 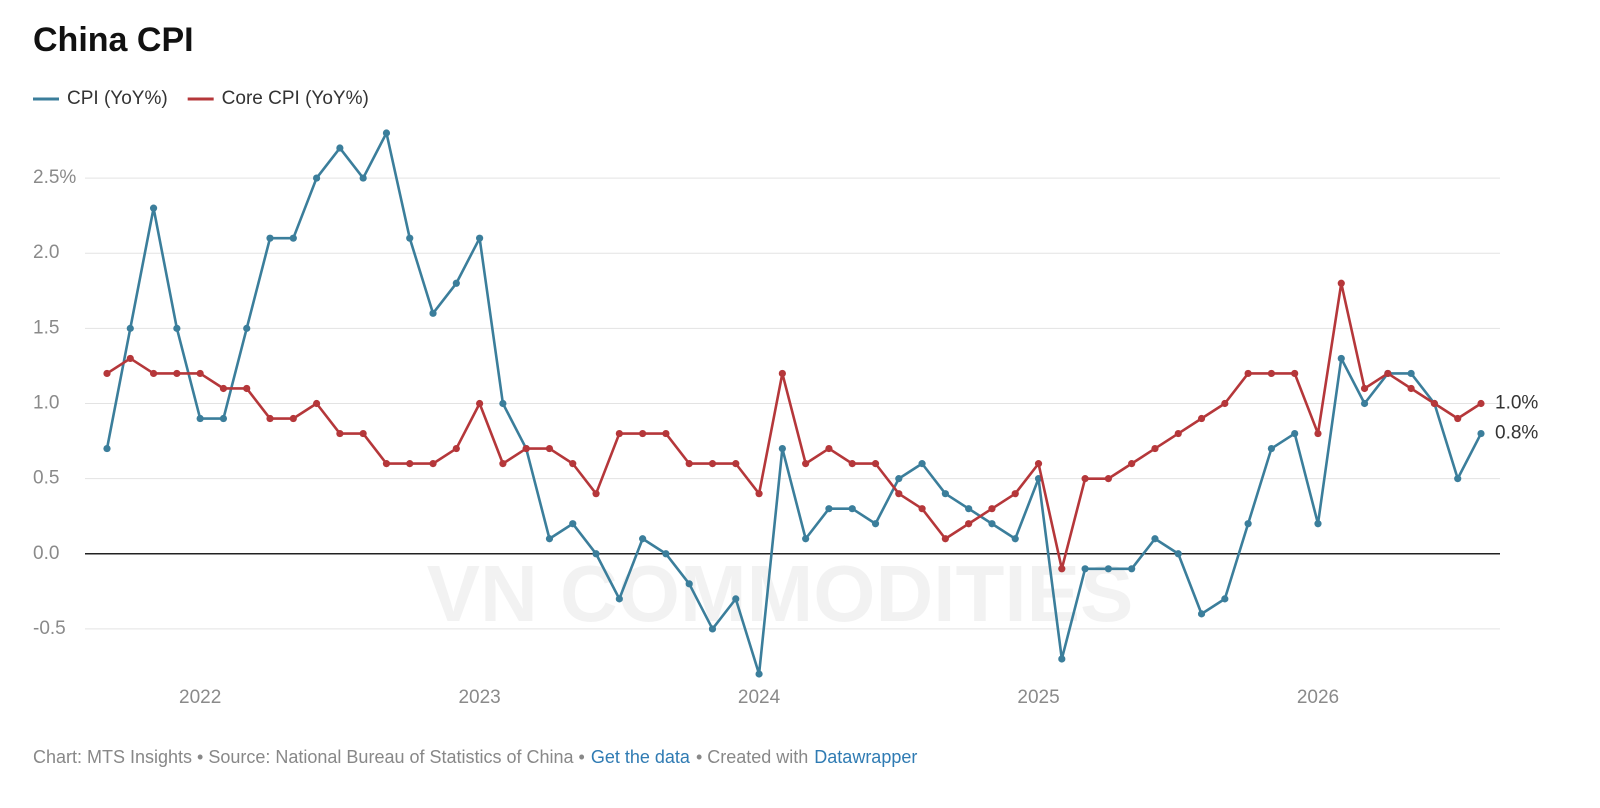 I want to click on y-tick-label: 1.5, so click(x=46, y=327).